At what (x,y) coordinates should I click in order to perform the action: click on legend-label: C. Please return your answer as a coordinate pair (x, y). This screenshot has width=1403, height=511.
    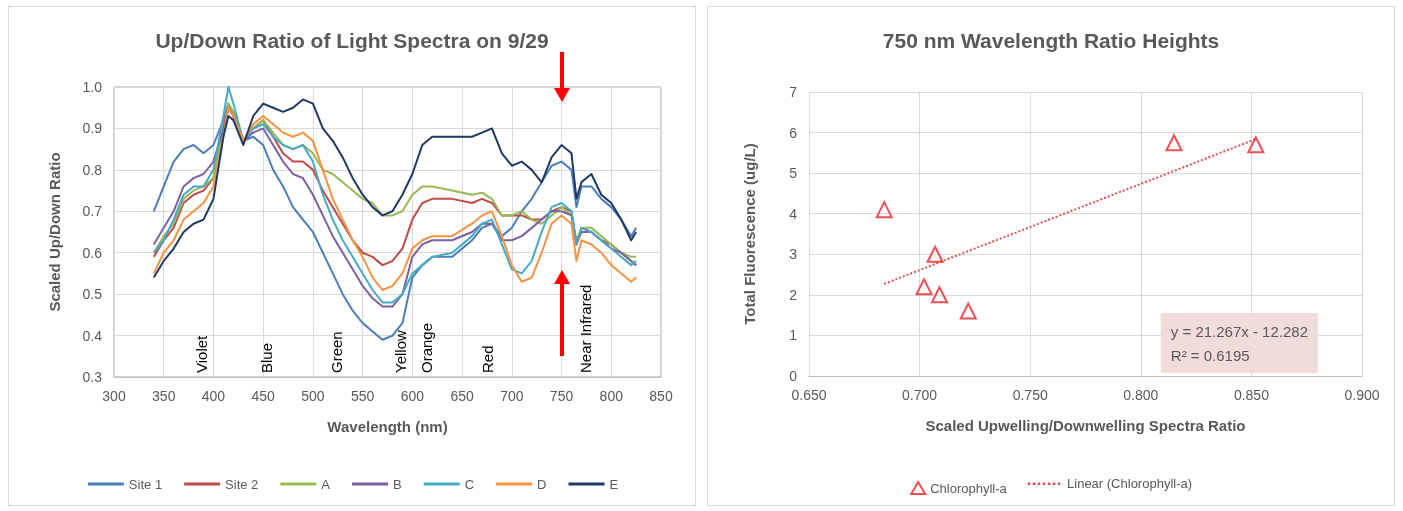
    Looking at the image, I should click on (469, 484).